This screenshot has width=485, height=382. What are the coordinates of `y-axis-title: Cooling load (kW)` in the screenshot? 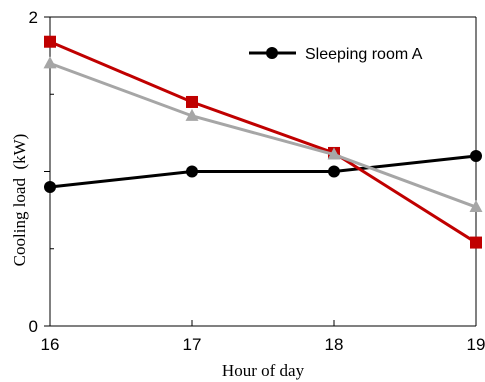 It's located at (19, 200).